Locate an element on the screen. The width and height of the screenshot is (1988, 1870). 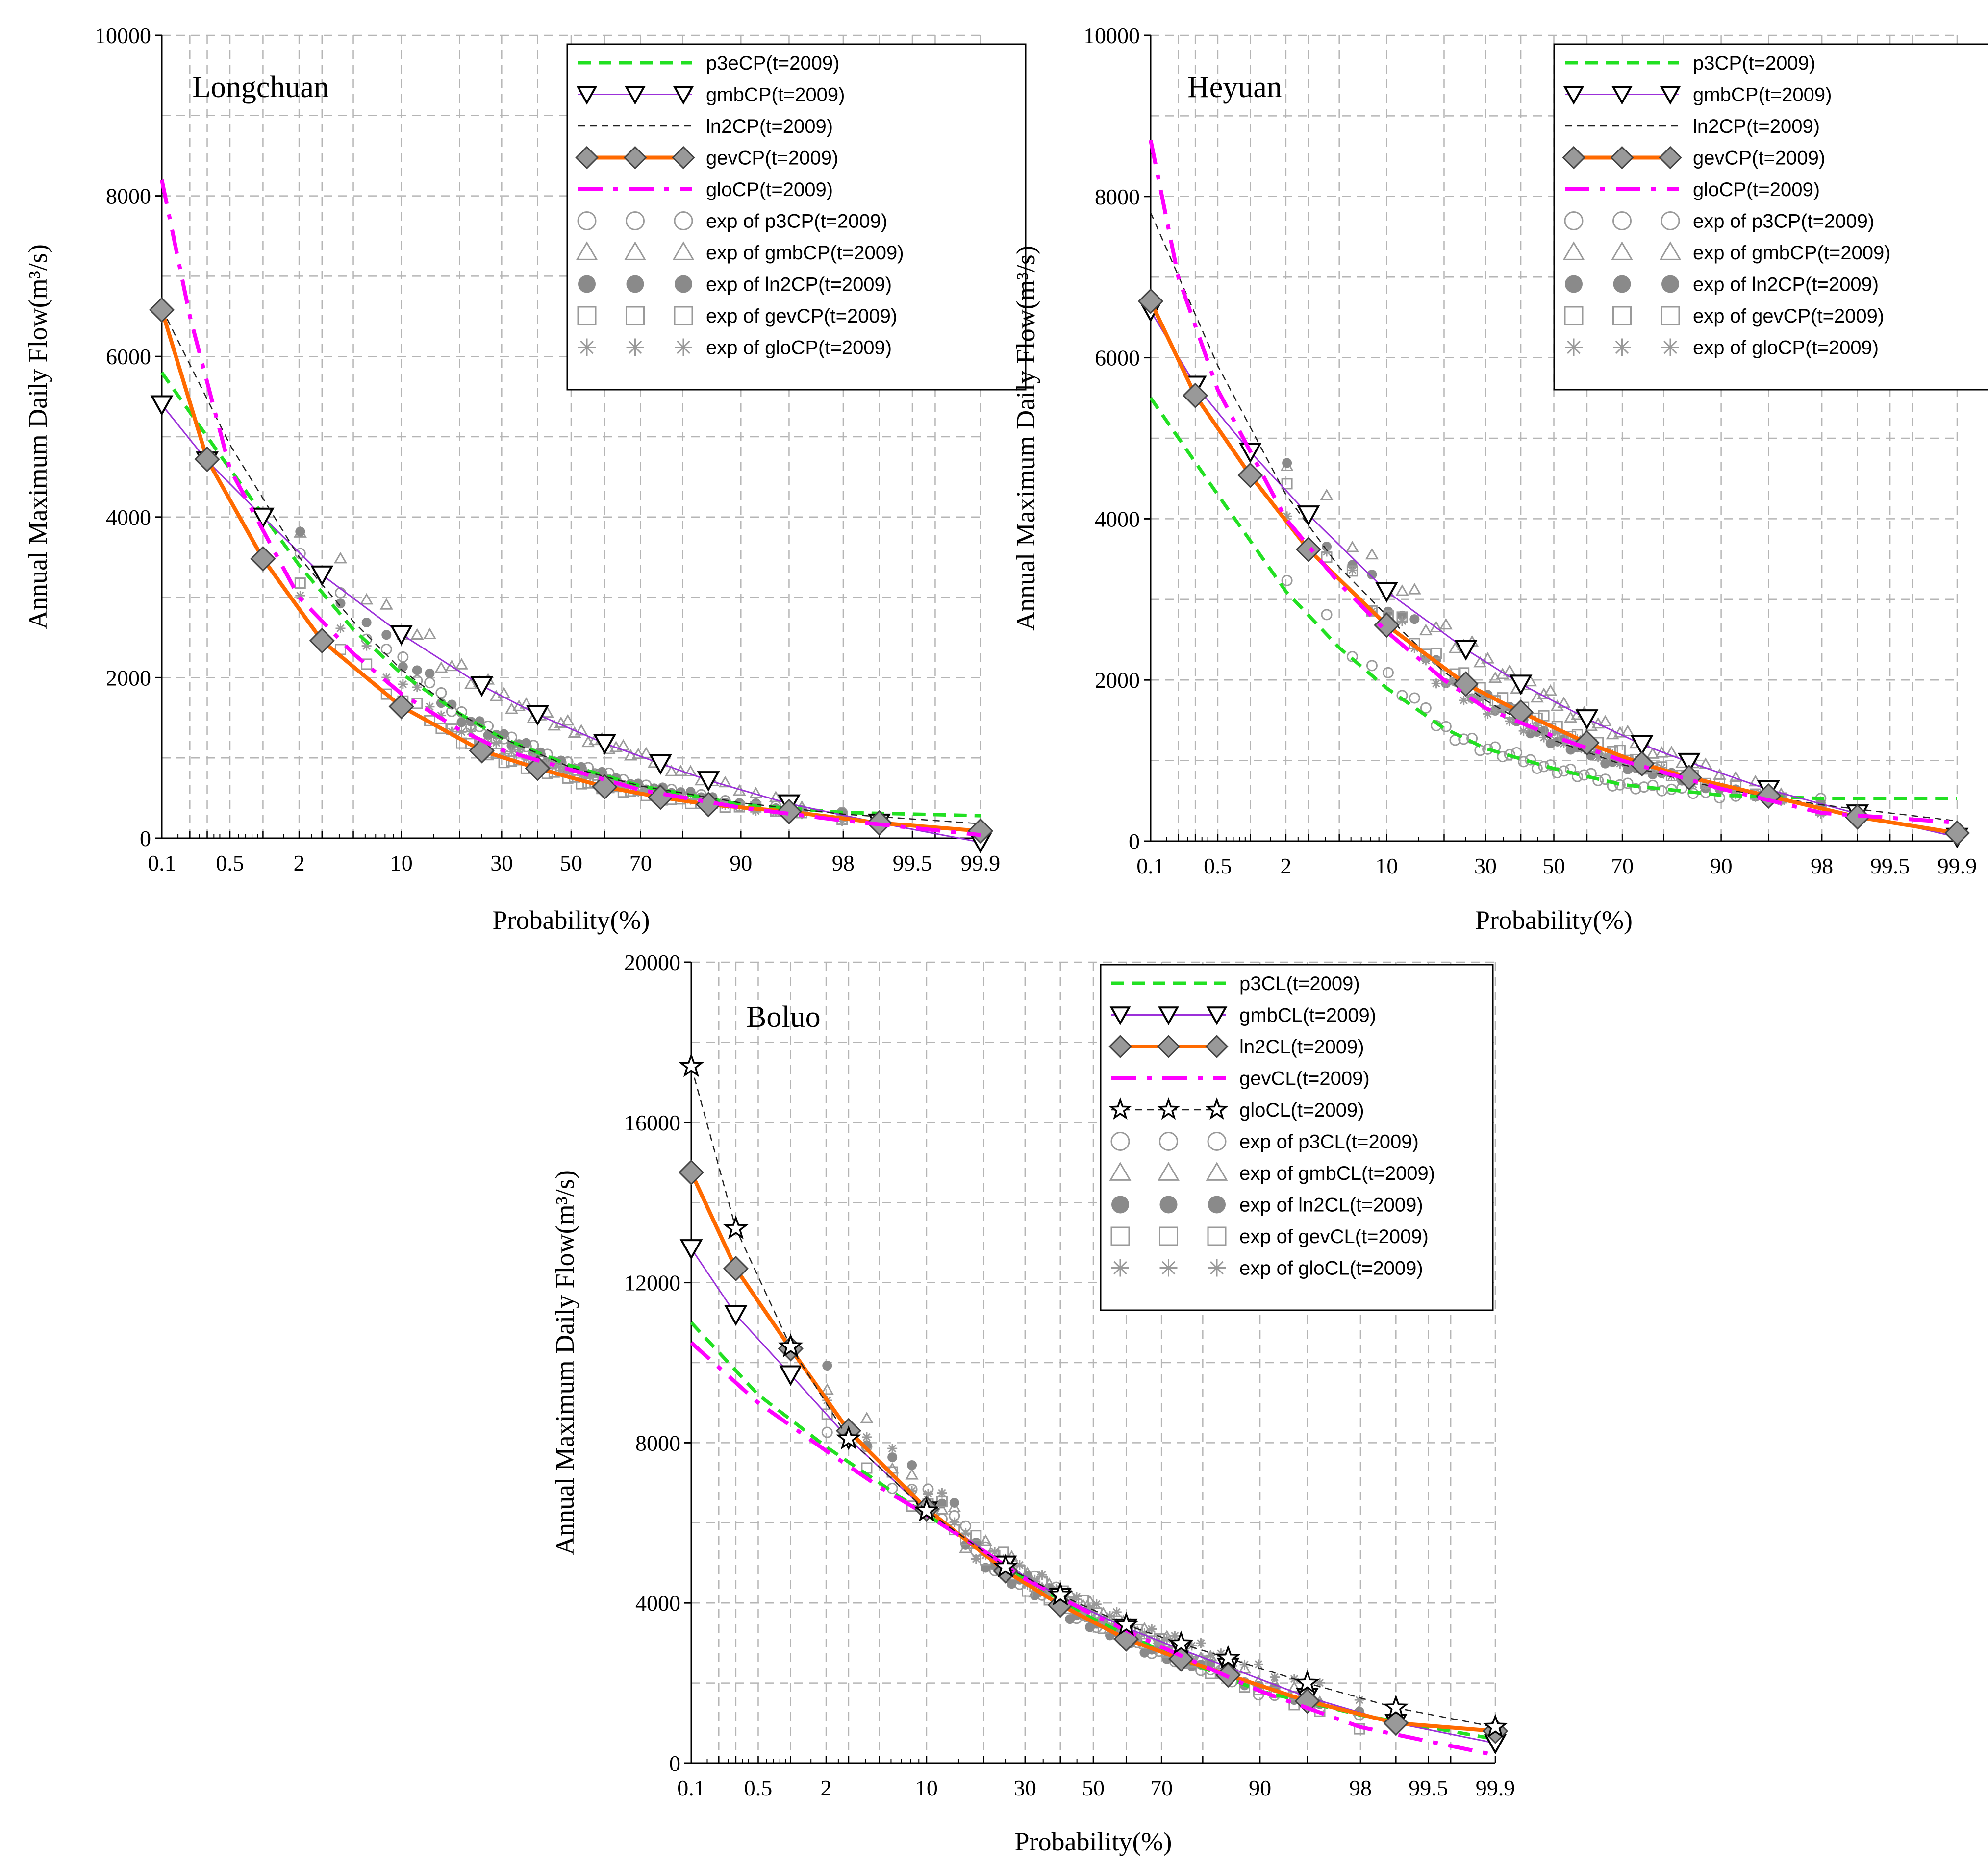
y-tick-label: 10000 is located at coordinates (123, 35).